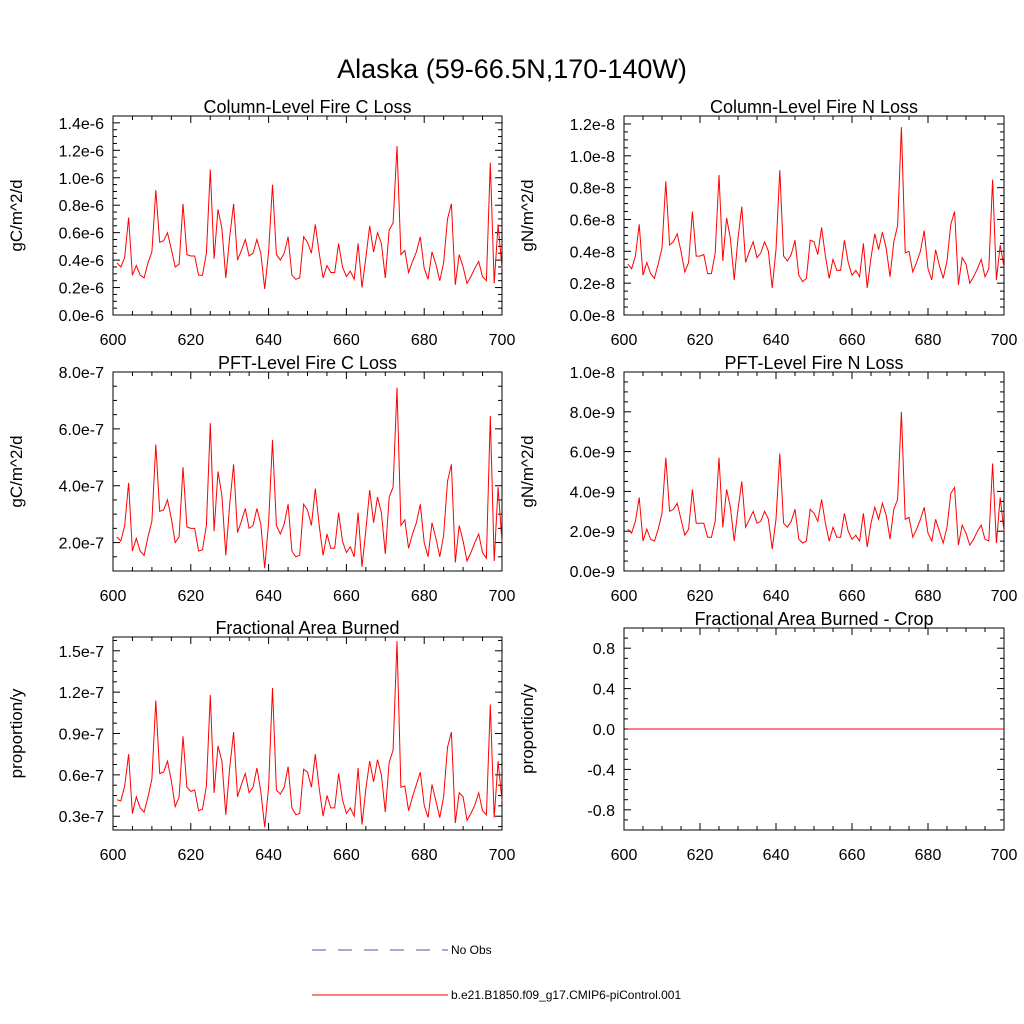  I want to click on y-tick-label: 0.6e-8, so click(592, 220).